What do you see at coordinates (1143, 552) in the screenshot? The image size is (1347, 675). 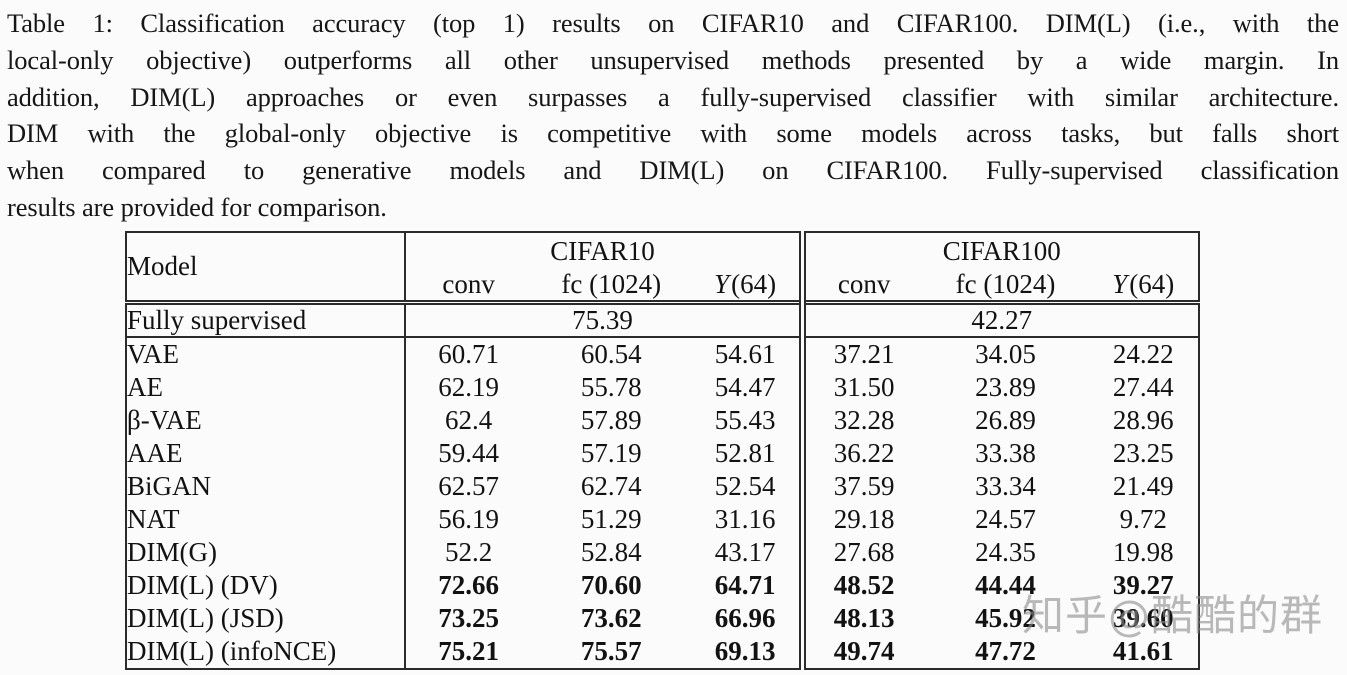 I see `value-cell: 19.98` at bounding box center [1143, 552].